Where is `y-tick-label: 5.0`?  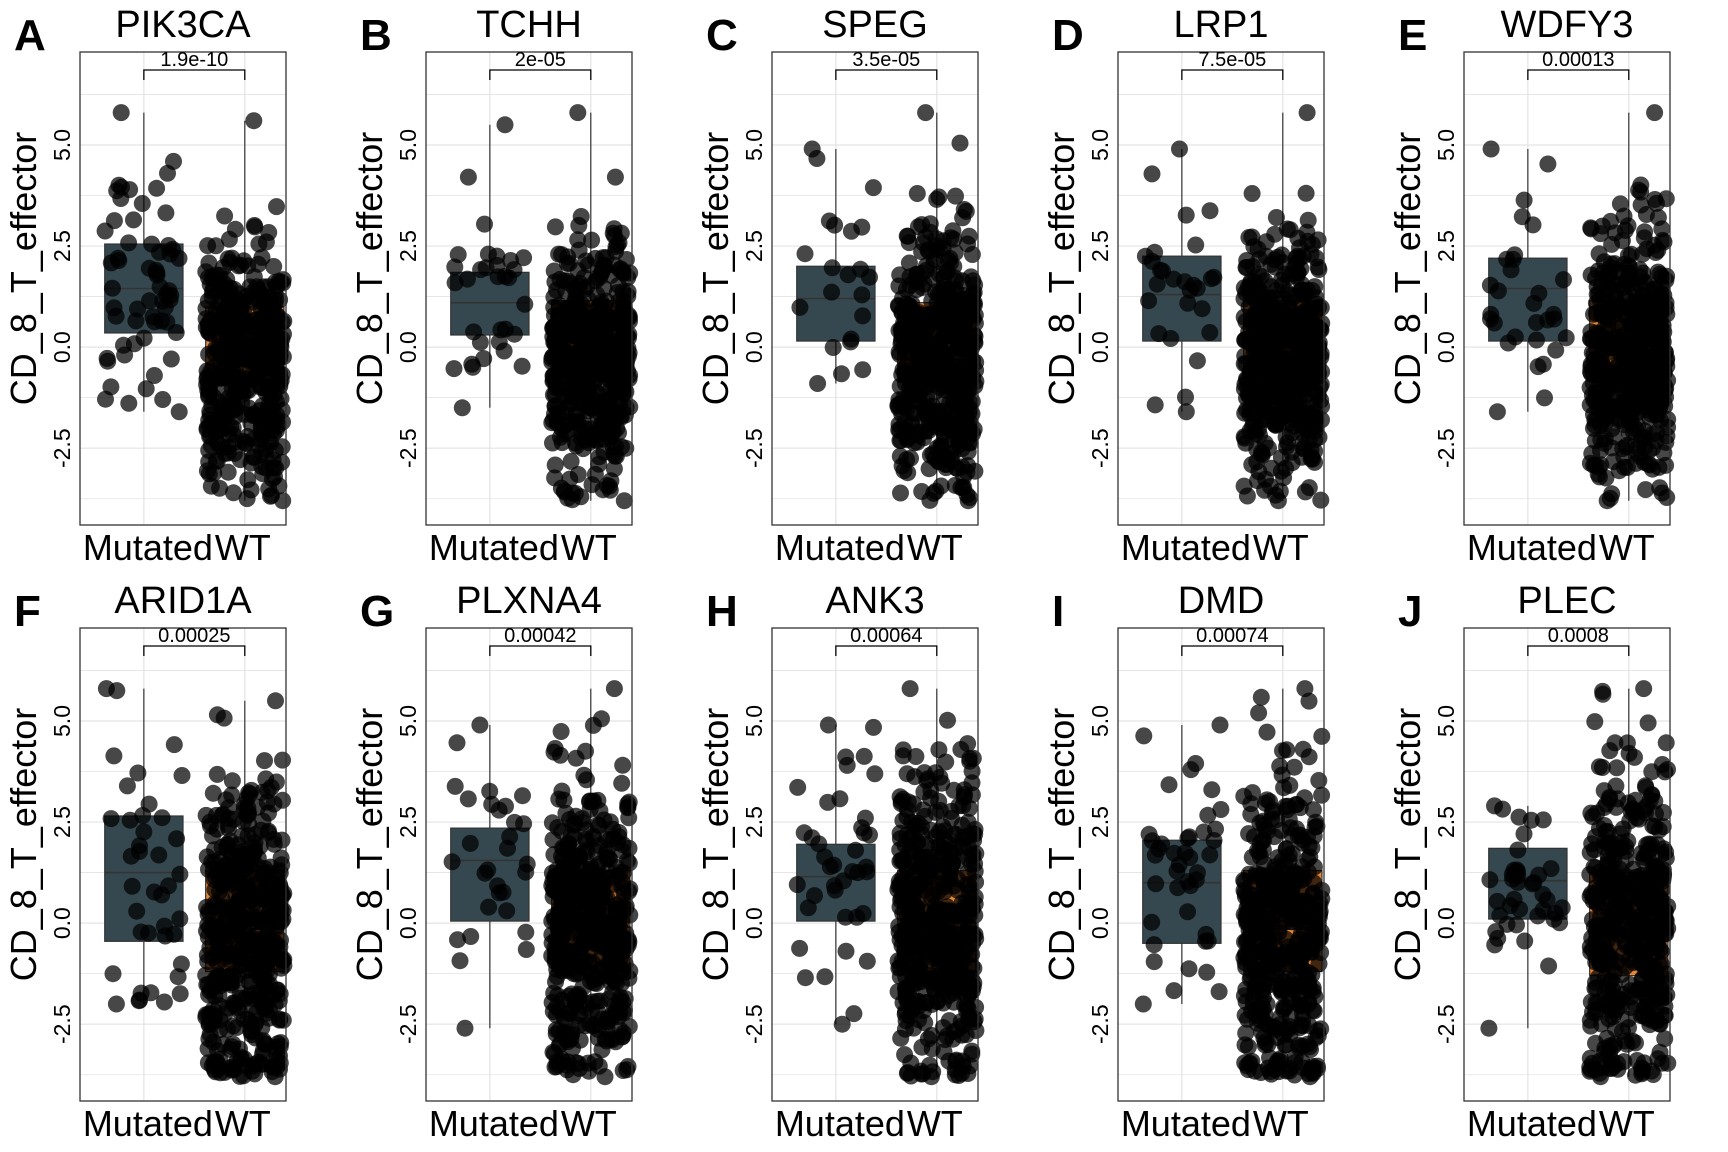
y-tick-label: 5.0 is located at coordinates (408, 145).